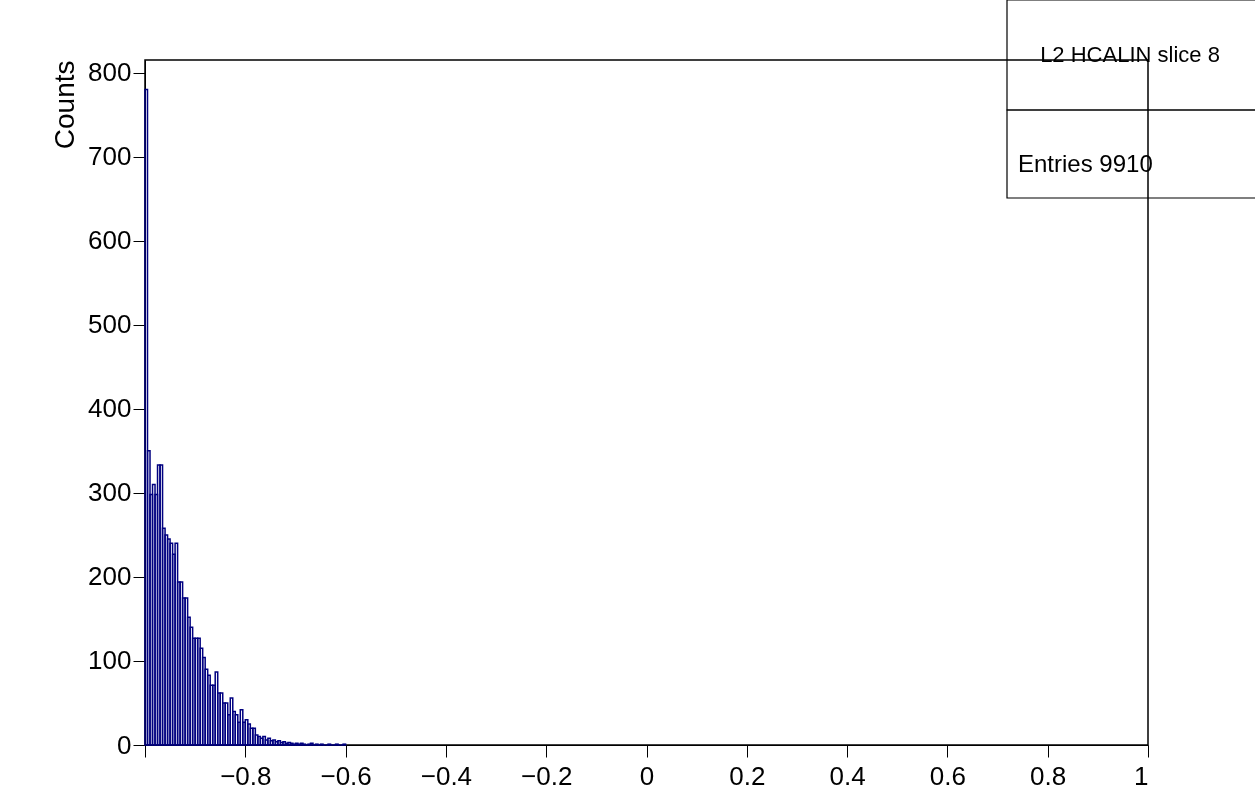 The width and height of the screenshot is (1255, 790). What do you see at coordinates (110, 240) in the screenshot?
I see `y-tick-label: 600` at bounding box center [110, 240].